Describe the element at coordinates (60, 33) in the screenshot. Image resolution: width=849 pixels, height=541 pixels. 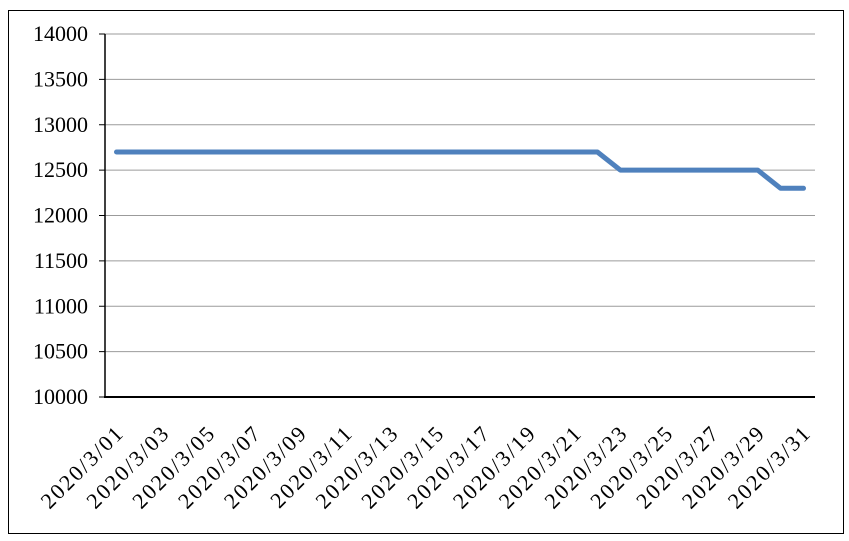
I see `y-axis-tick-label: 14000` at that location.